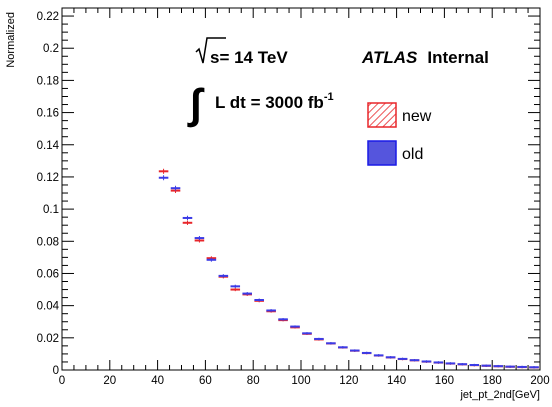 The height and width of the screenshot is (407, 552). I want to click on sqrt-symbol, so click(210, 50).